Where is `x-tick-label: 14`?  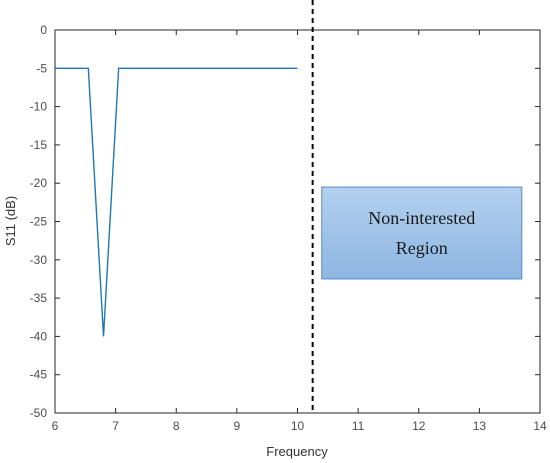 x-tick-label: 14 is located at coordinates (540, 426).